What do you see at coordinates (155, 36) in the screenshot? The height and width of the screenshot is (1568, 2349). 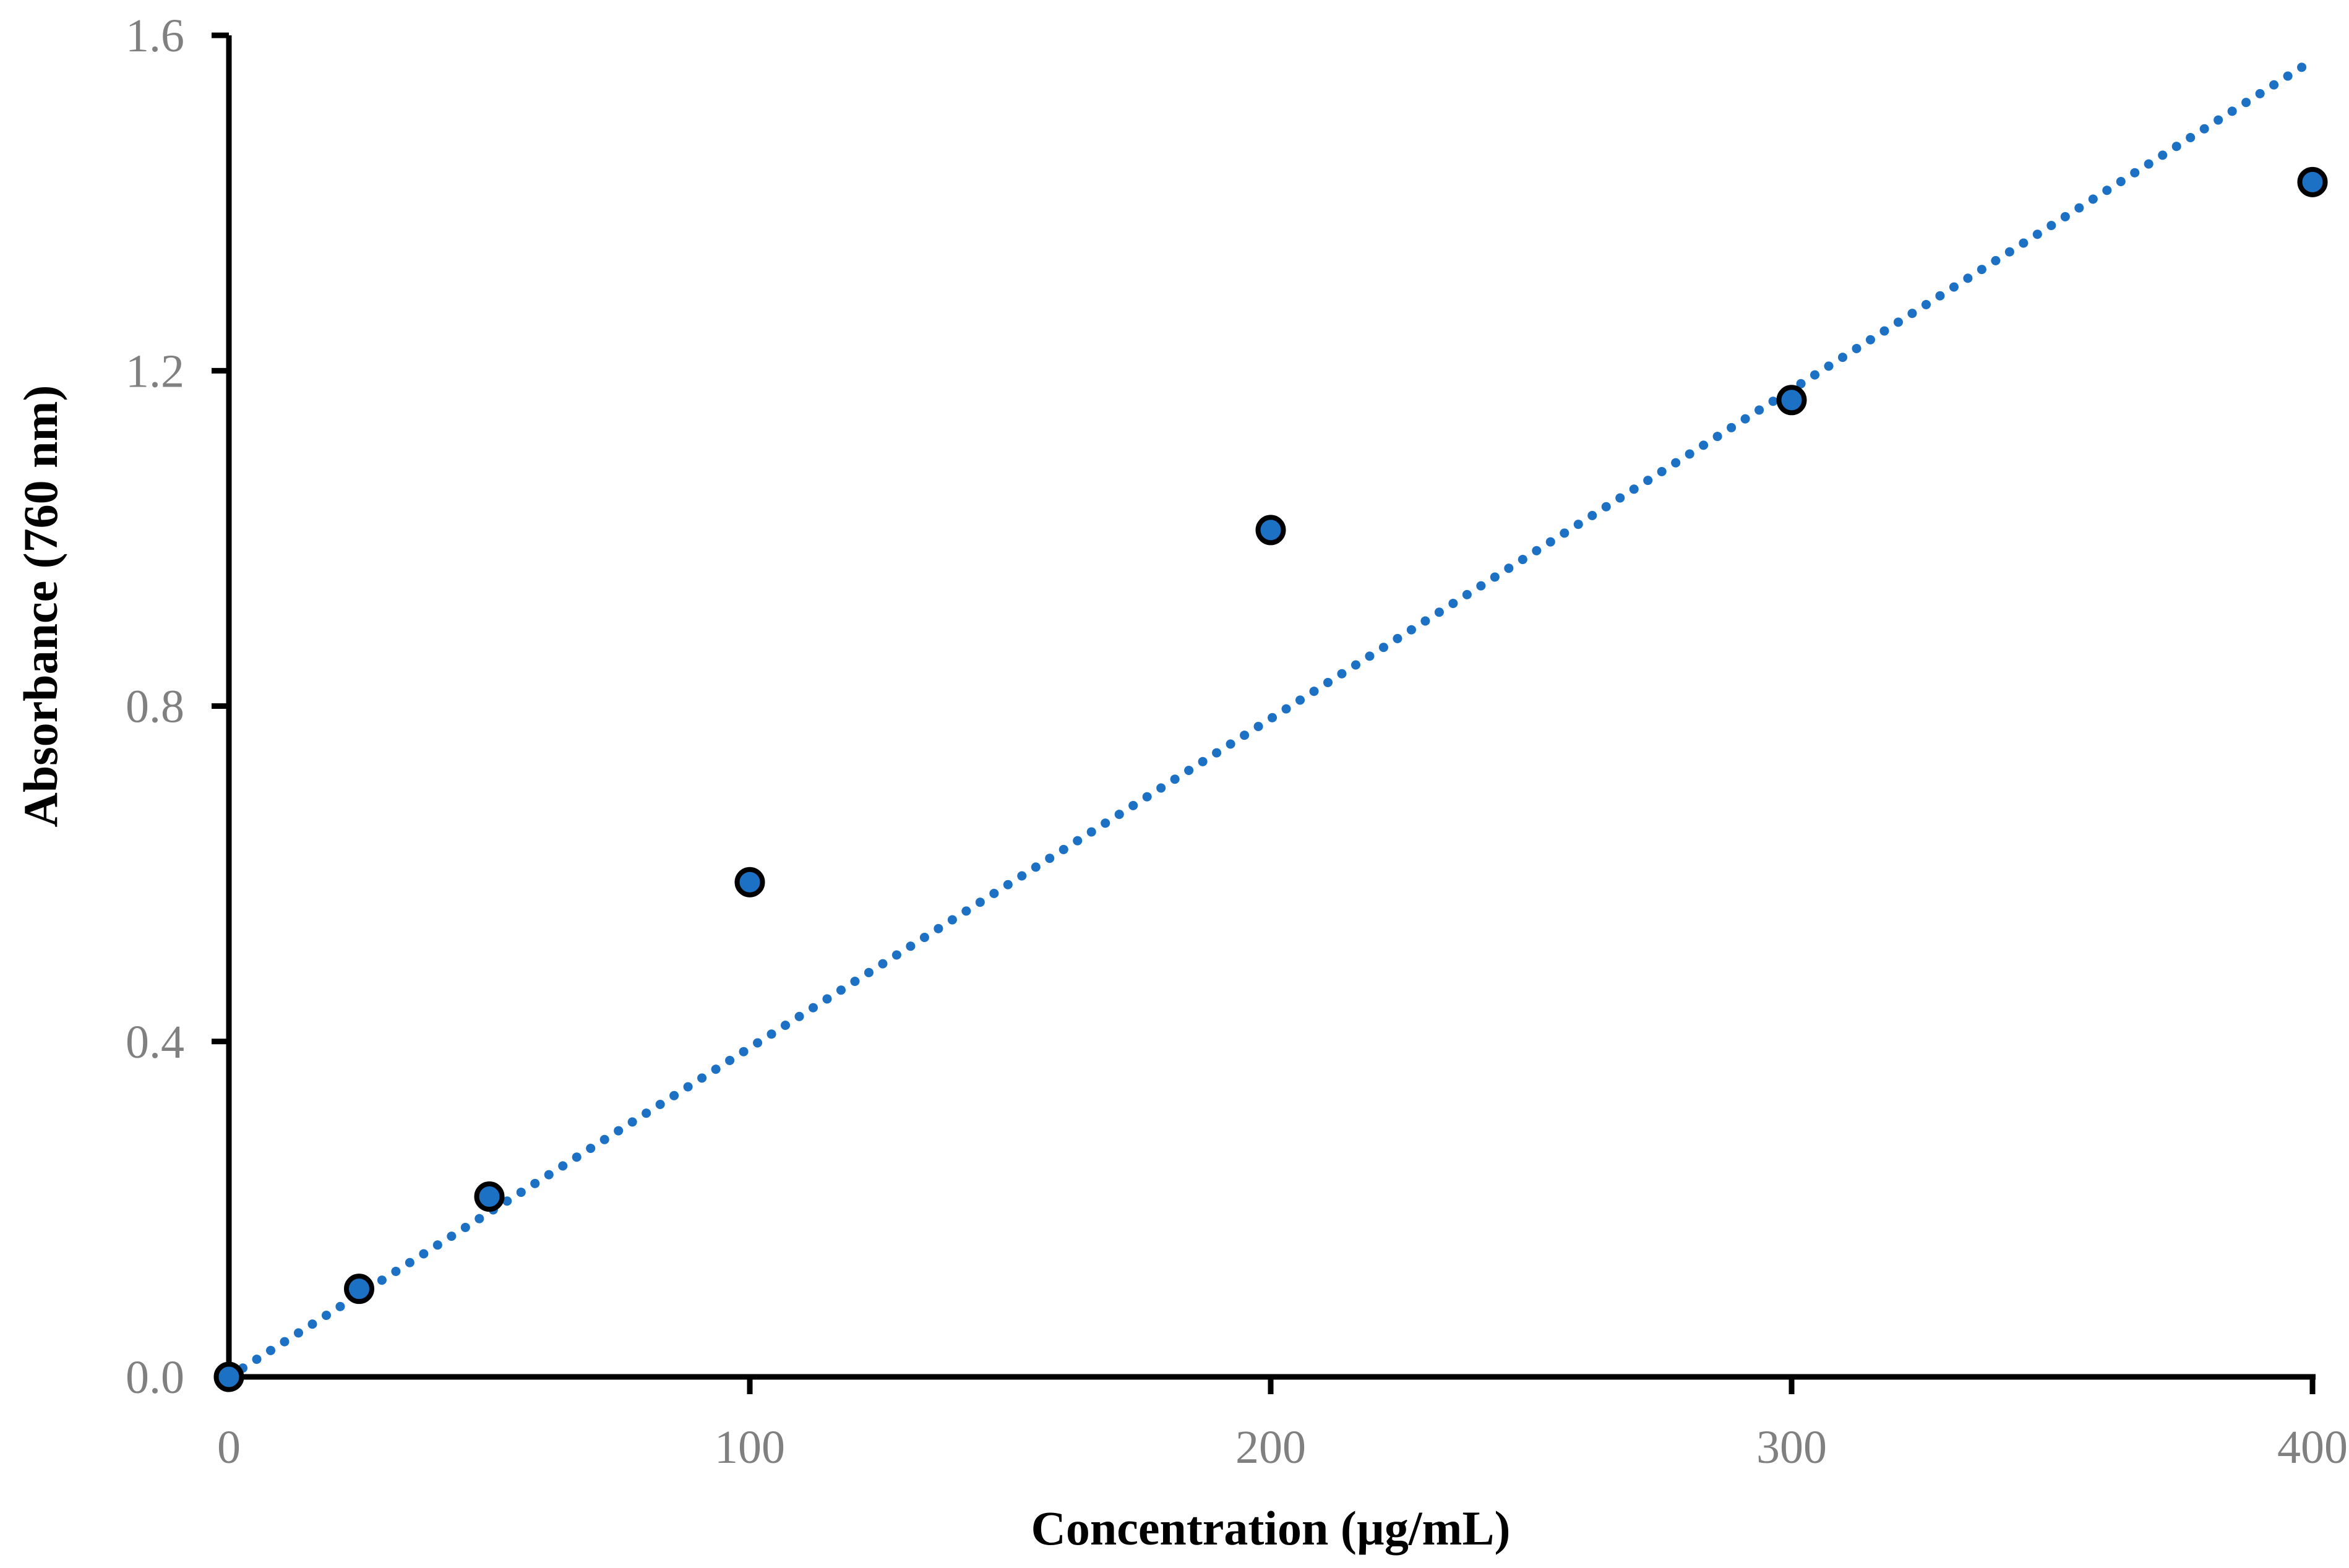 I see `y-tick-label-1.6: 1.6` at bounding box center [155, 36].